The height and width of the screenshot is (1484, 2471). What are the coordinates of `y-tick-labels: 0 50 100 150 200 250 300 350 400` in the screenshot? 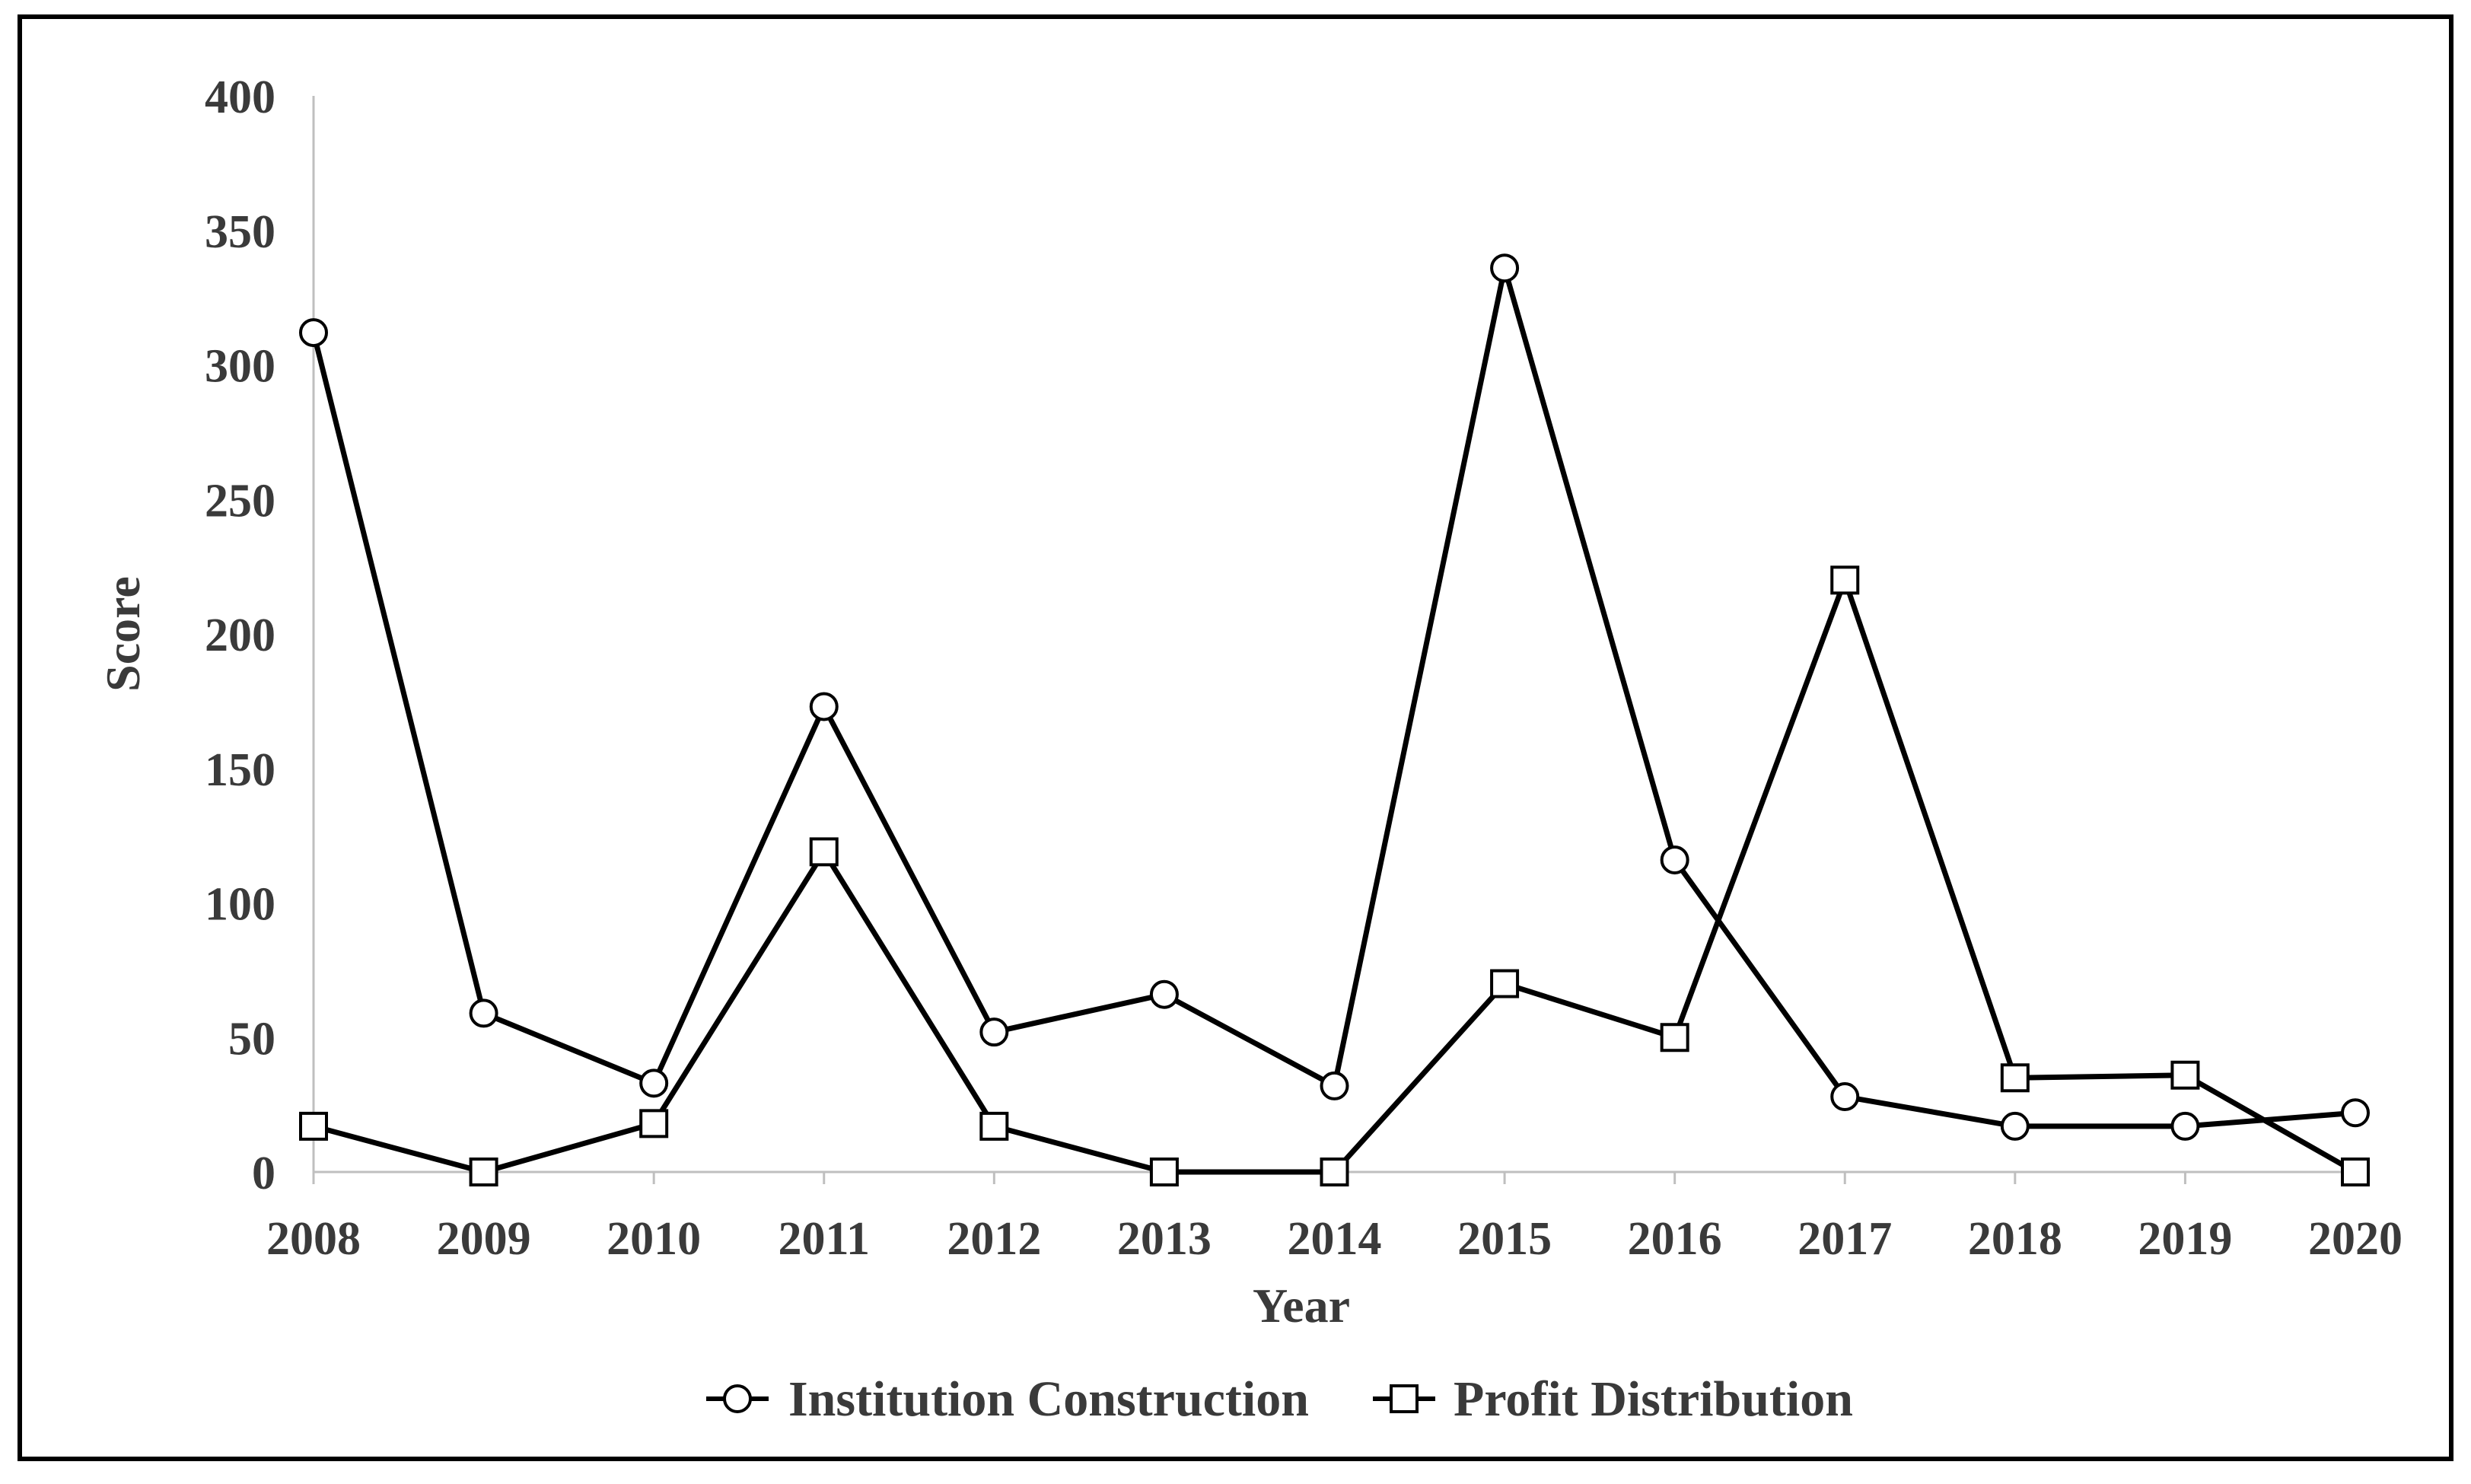 It's located at (240, 635).